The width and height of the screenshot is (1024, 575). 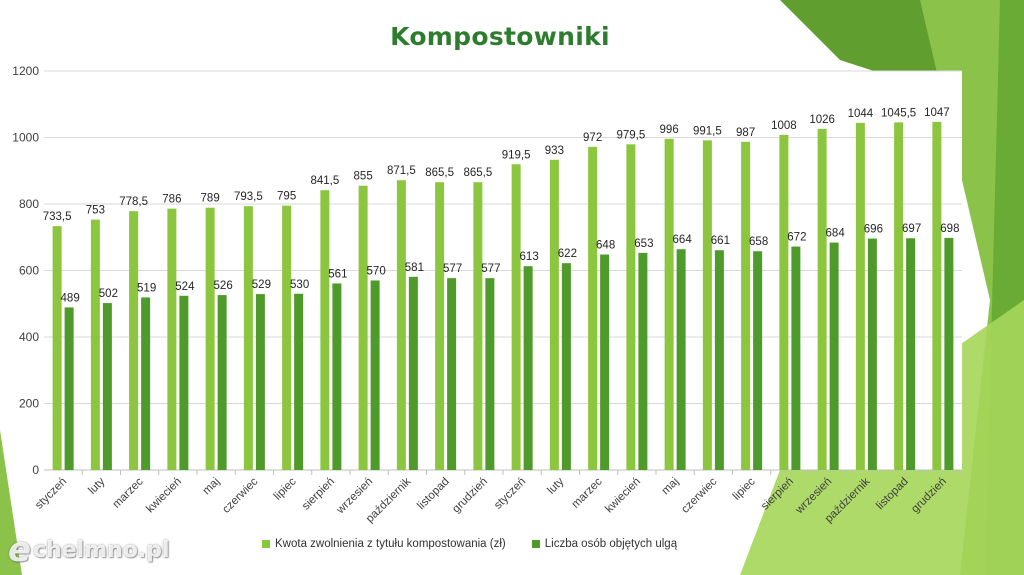 I want to click on data-label-people: 658, so click(x=758, y=242).